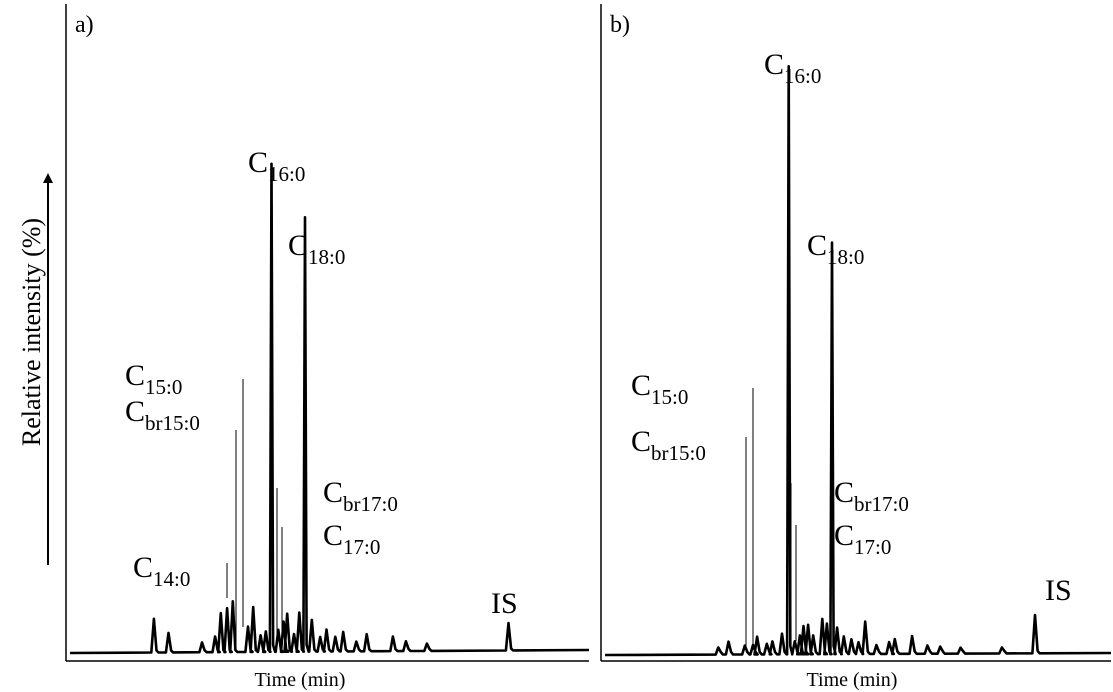 Image resolution: width=1113 pixels, height=692 pixels. What do you see at coordinates (31, 332) in the screenshot?
I see `y-axis-label: Relative intensity (%)` at bounding box center [31, 332].